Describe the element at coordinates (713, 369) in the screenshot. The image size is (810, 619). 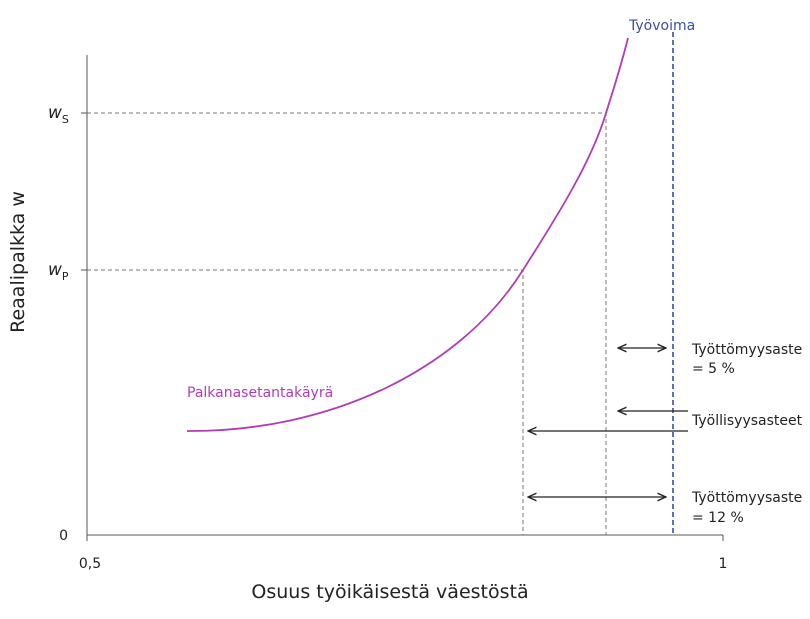
I see `annotation: = 5 %` at that location.